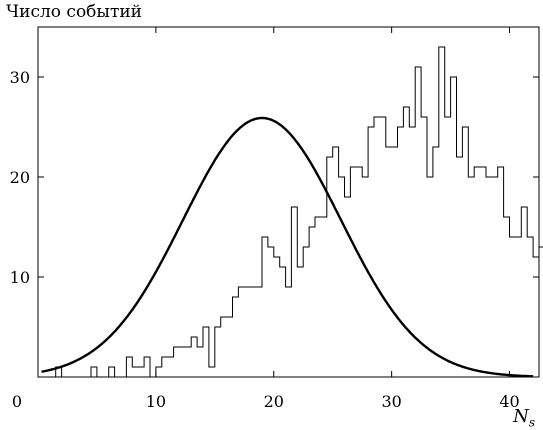 The height and width of the screenshot is (430, 543). I want to click on y-tick-label: 20, so click(20, 177).